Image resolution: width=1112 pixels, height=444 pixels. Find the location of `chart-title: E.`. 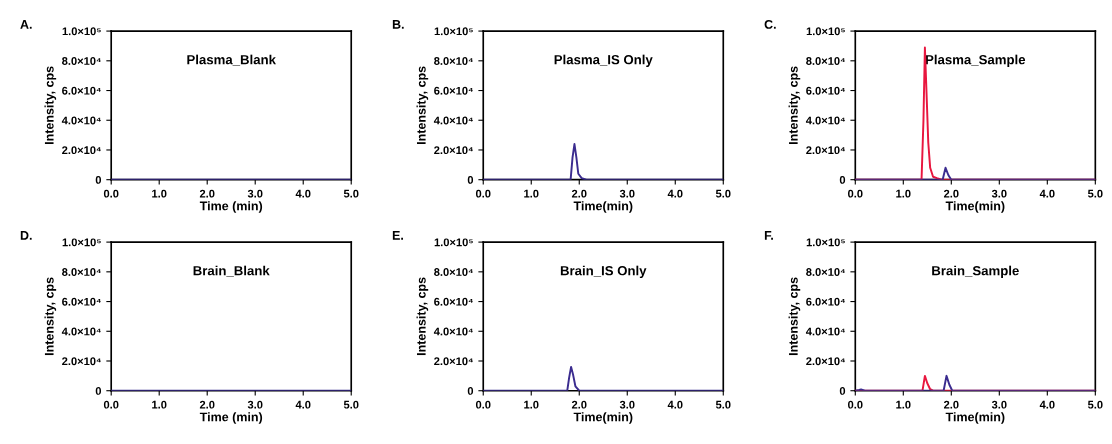

chart-title: E. is located at coordinates (397, 235).